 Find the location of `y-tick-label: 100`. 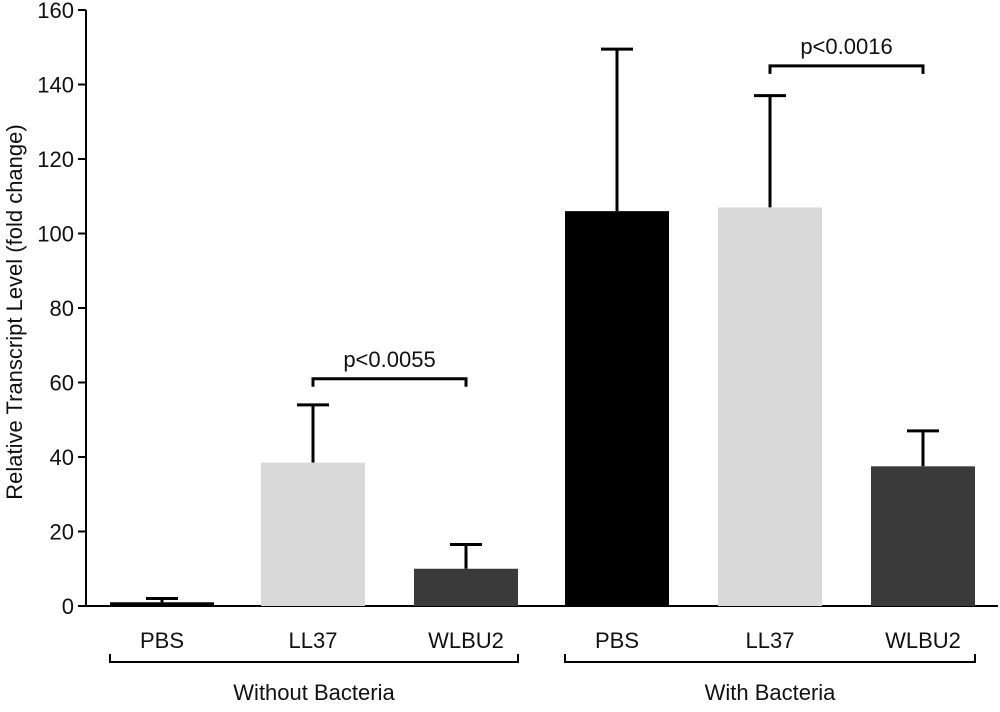

y-tick-label: 100 is located at coordinates (55, 234).